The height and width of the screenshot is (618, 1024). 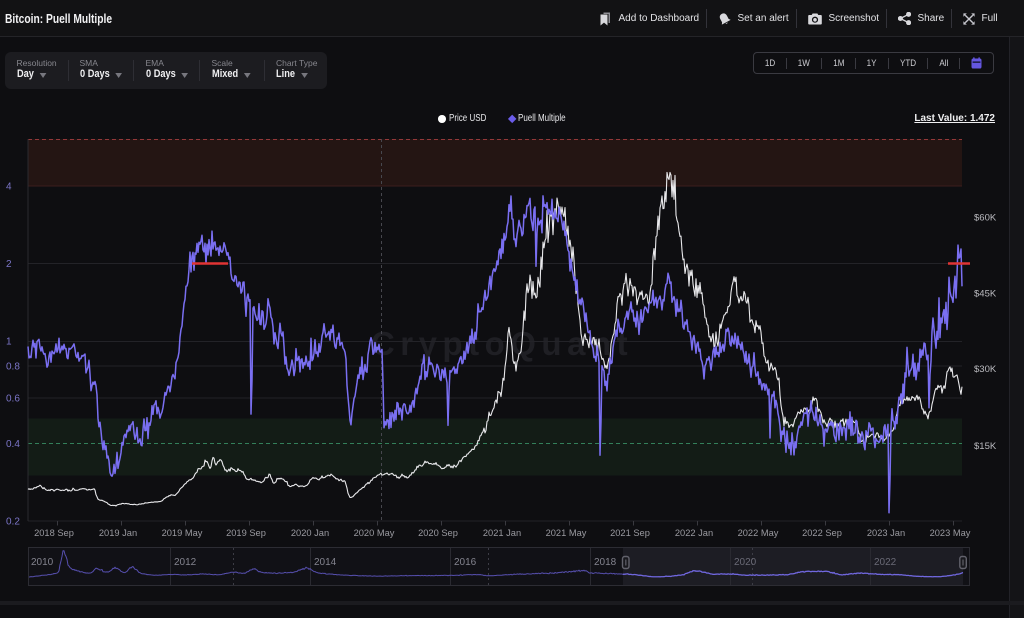 I want to click on svg-text: 2020, so click(x=745, y=562).